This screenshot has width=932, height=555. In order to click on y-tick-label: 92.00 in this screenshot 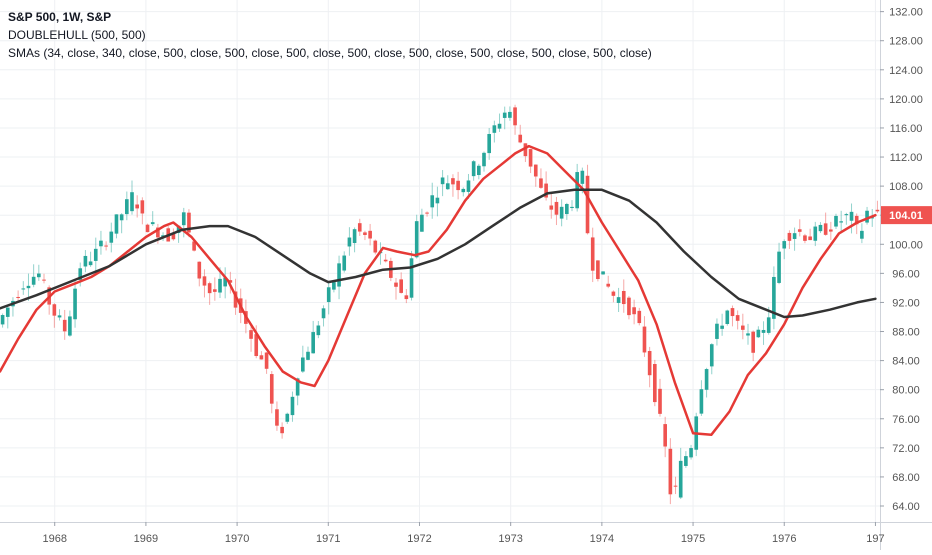, I will do `click(906, 303)`.